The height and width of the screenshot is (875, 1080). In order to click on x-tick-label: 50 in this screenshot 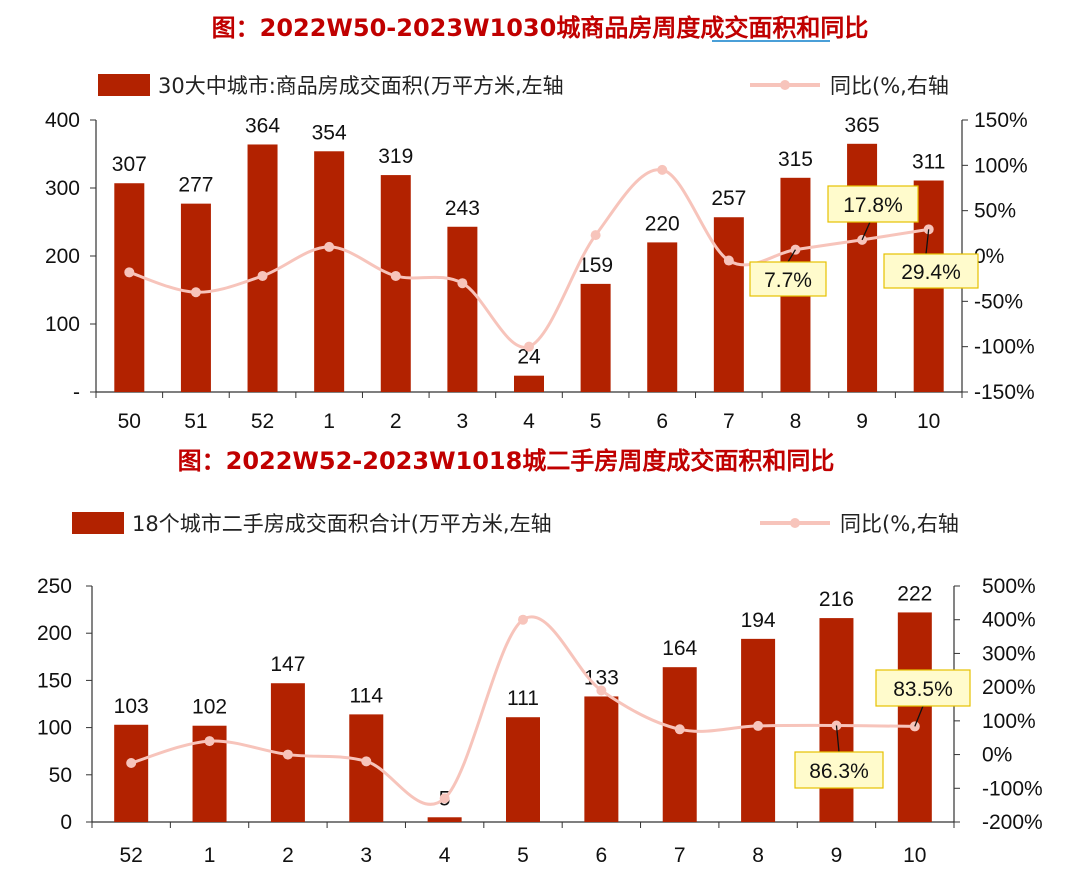, I will do `click(129, 421)`.